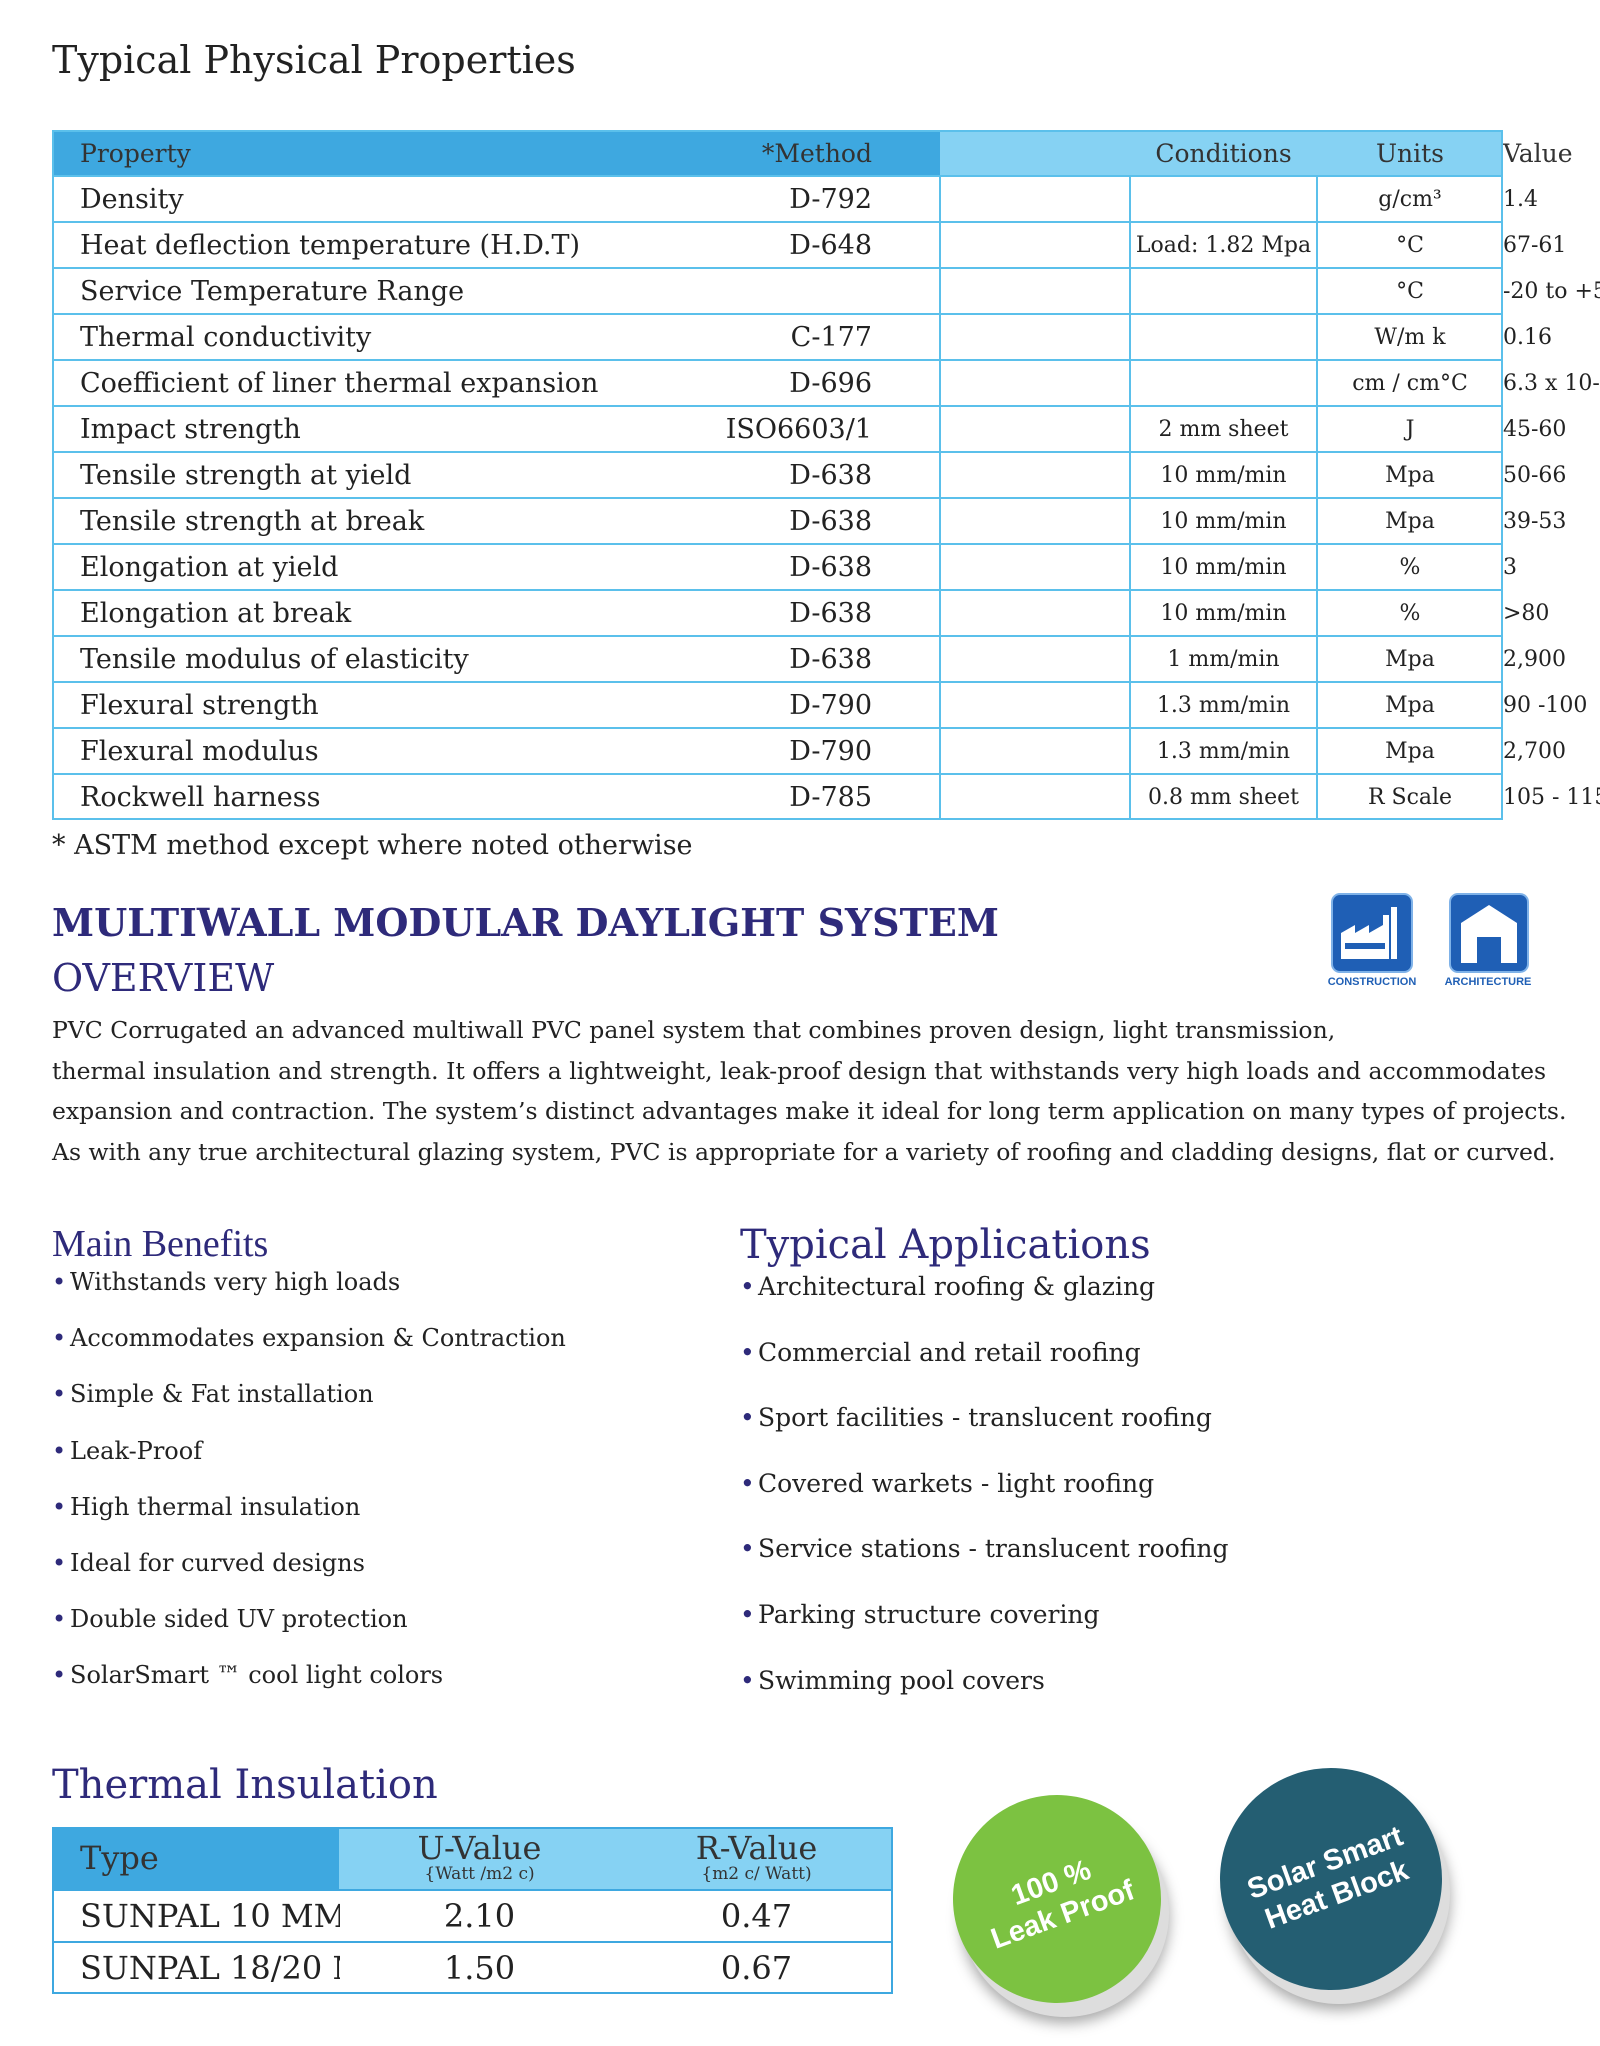  What do you see at coordinates (1331, 1879) in the screenshot?
I see `badge: Solar Smart Heat Block` at bounding box center [1331, 1879].